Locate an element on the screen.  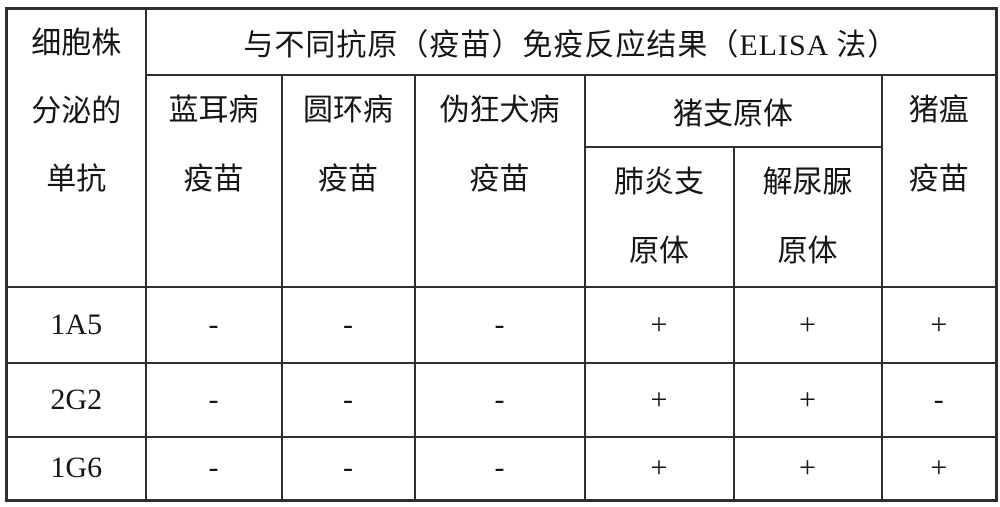
row-label: 1A5 is located at coordinates (76, 324).